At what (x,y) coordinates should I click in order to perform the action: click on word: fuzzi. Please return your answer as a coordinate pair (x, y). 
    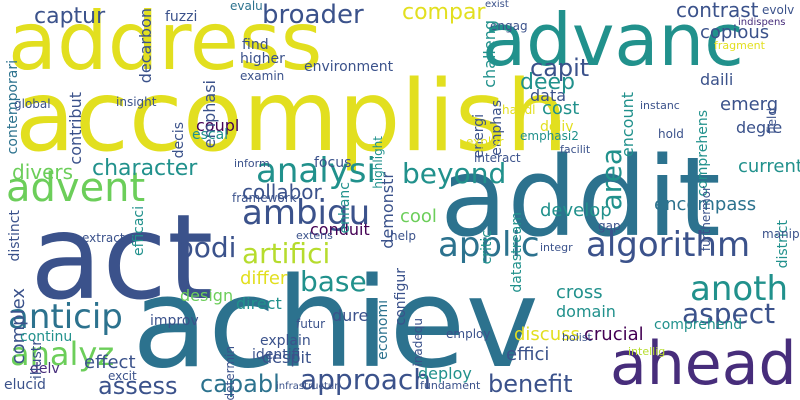
    Looking at the image, I should click on (181, 17).